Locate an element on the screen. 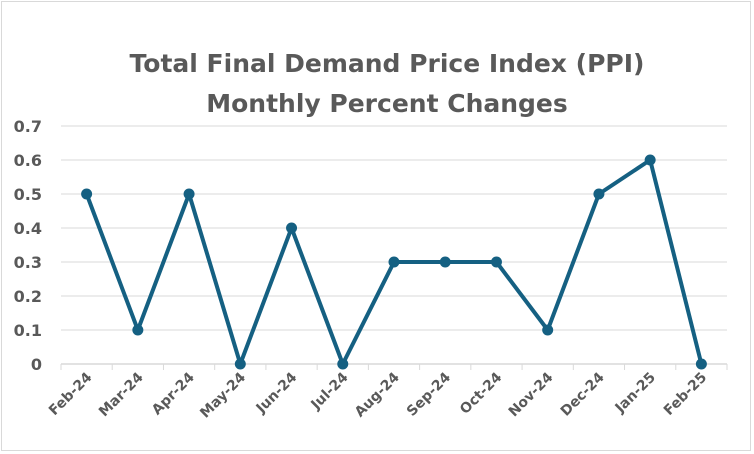  y-tick-label: 0.6 is located at coordinates (28, 160).